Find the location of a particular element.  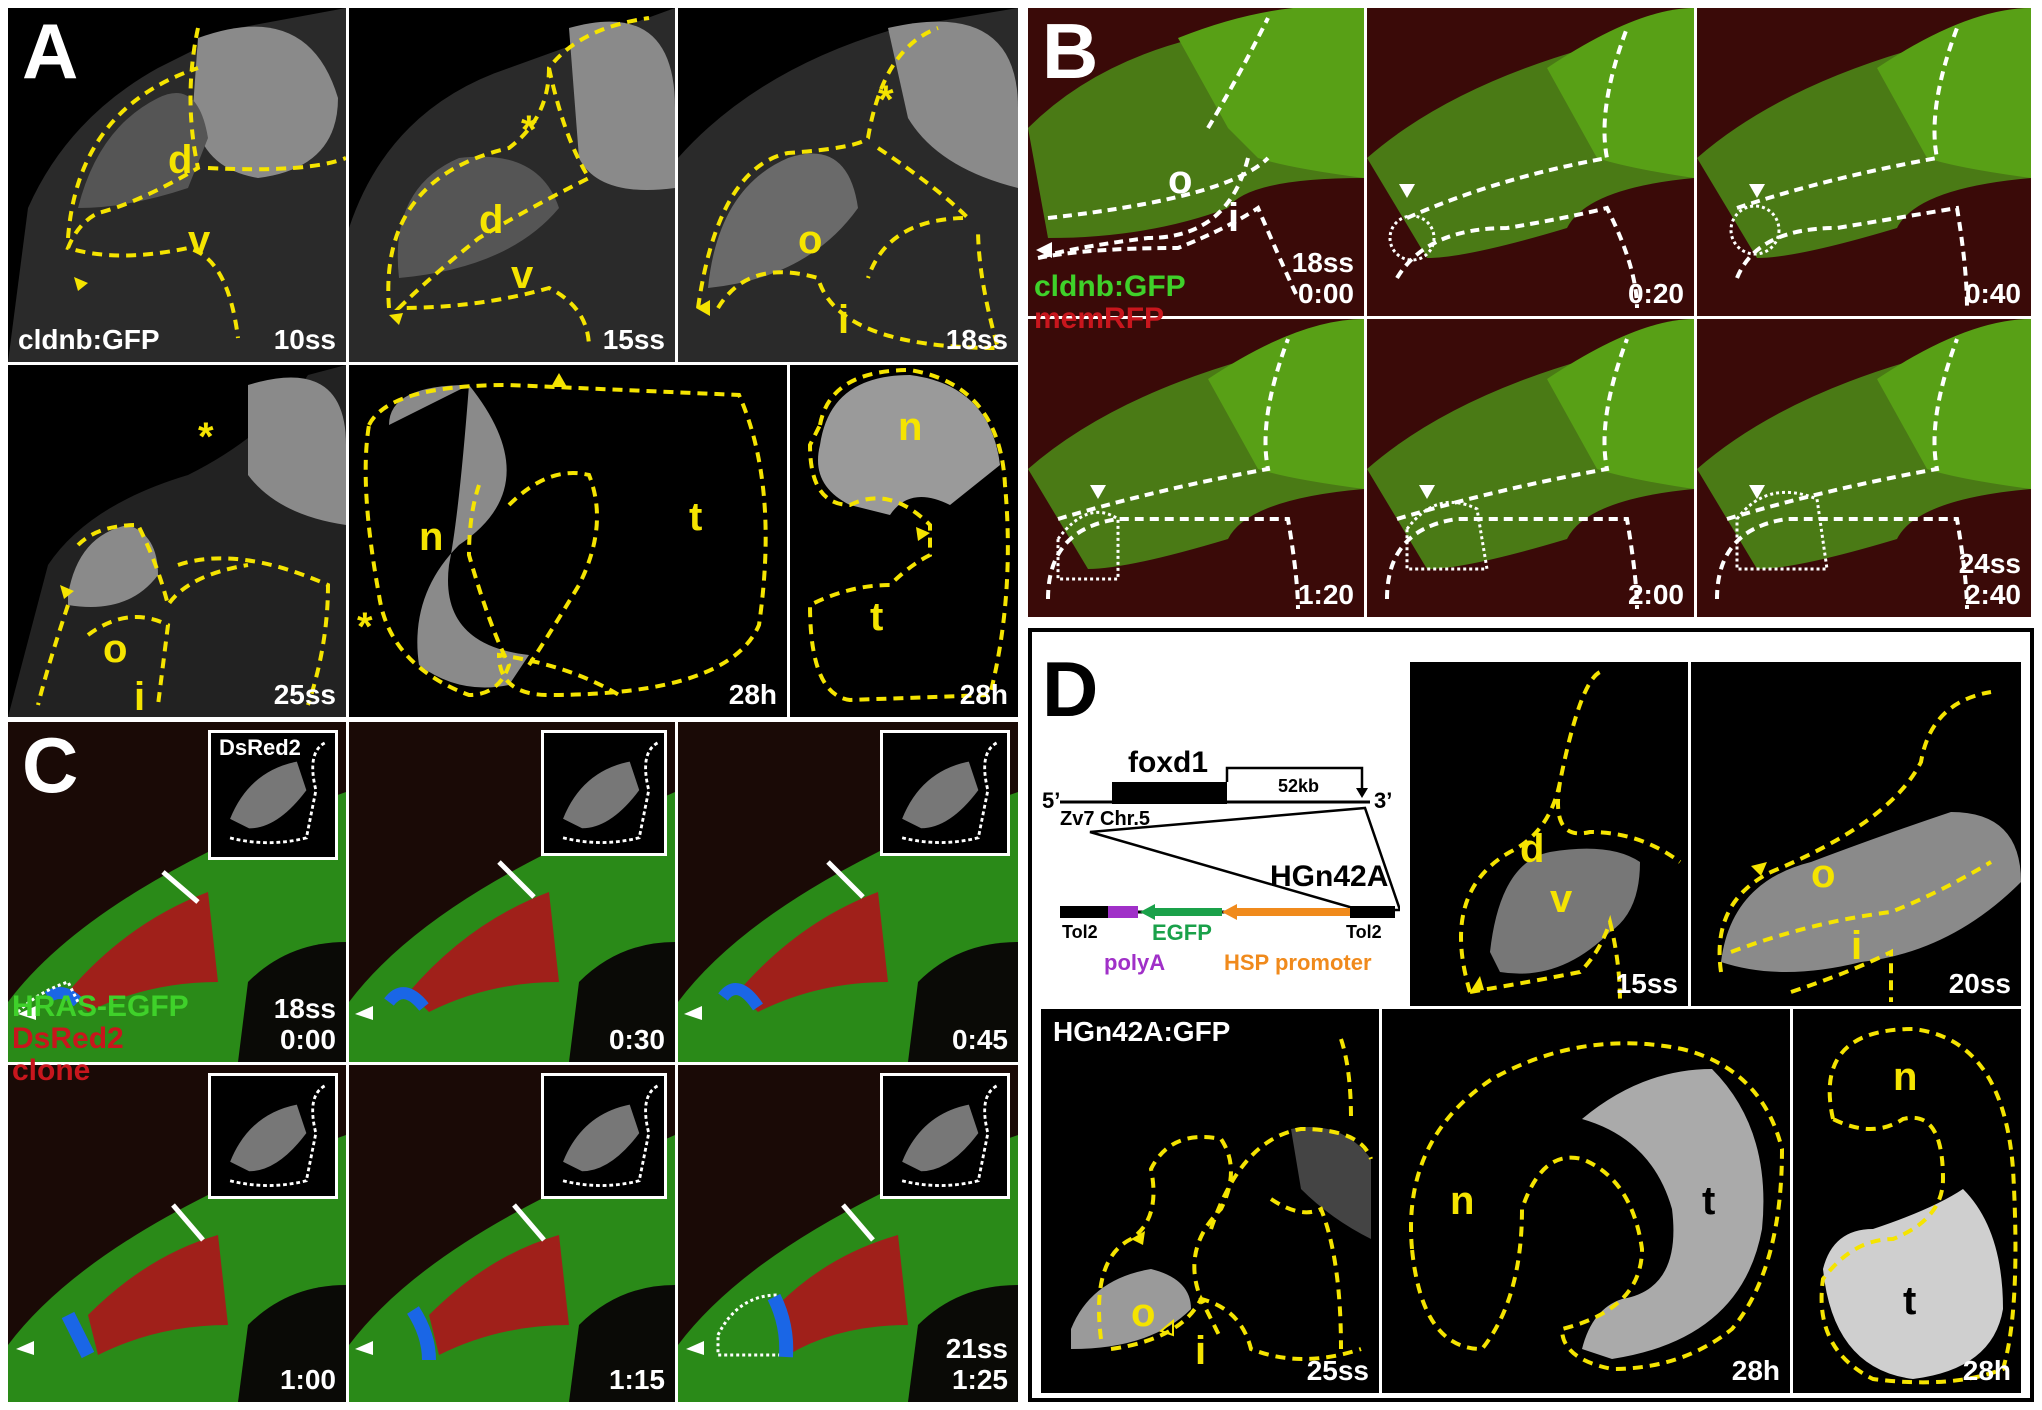

marker-red-label-1: DsRed2 is located at coordinates (68, 1038).